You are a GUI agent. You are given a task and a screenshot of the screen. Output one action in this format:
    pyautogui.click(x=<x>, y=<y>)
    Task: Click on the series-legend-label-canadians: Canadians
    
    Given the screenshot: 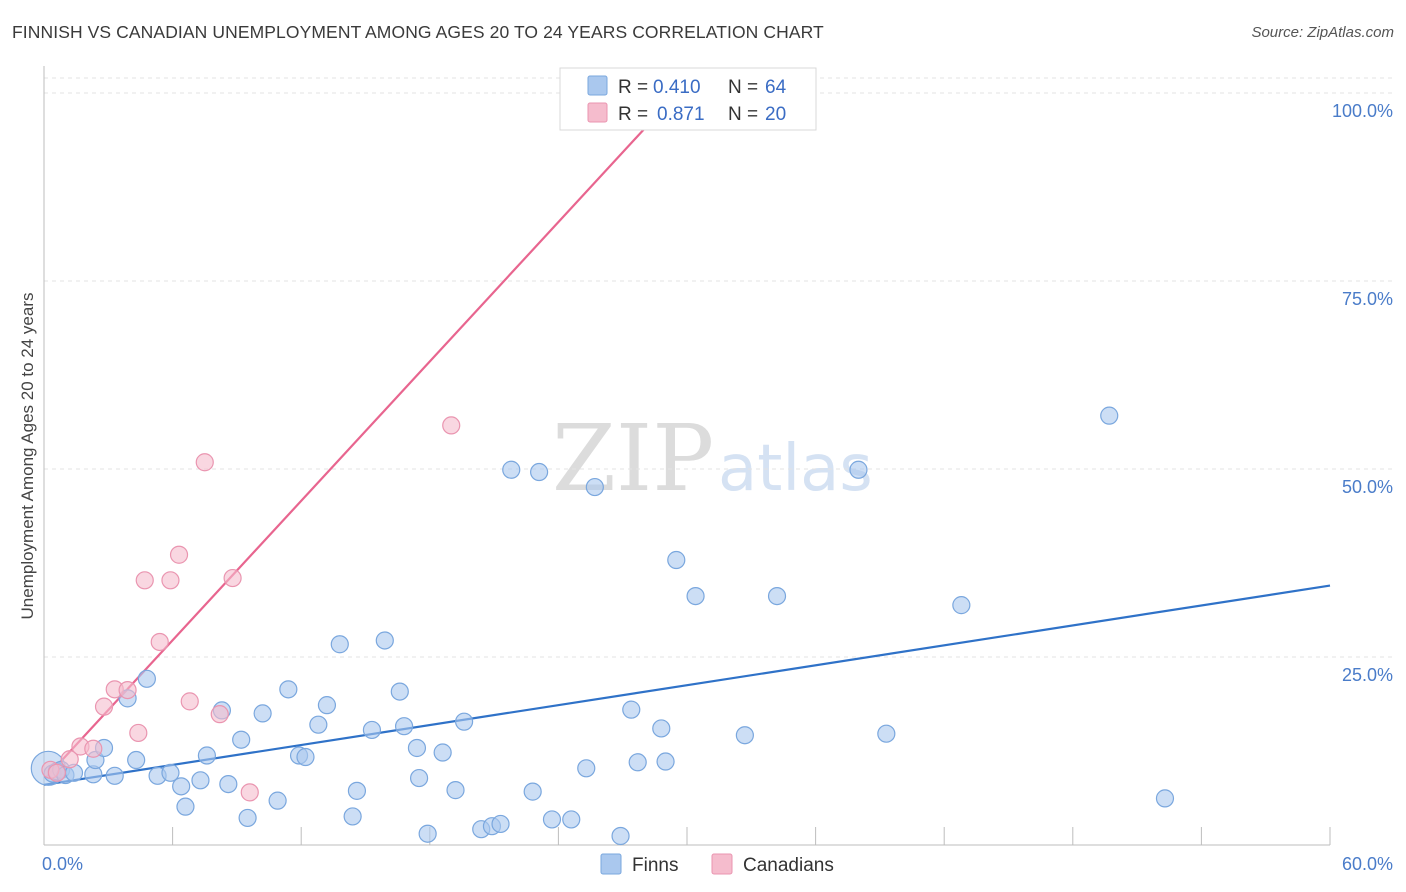 What is the action you would take?
    pyautogui.click(x=788, y=865)
    